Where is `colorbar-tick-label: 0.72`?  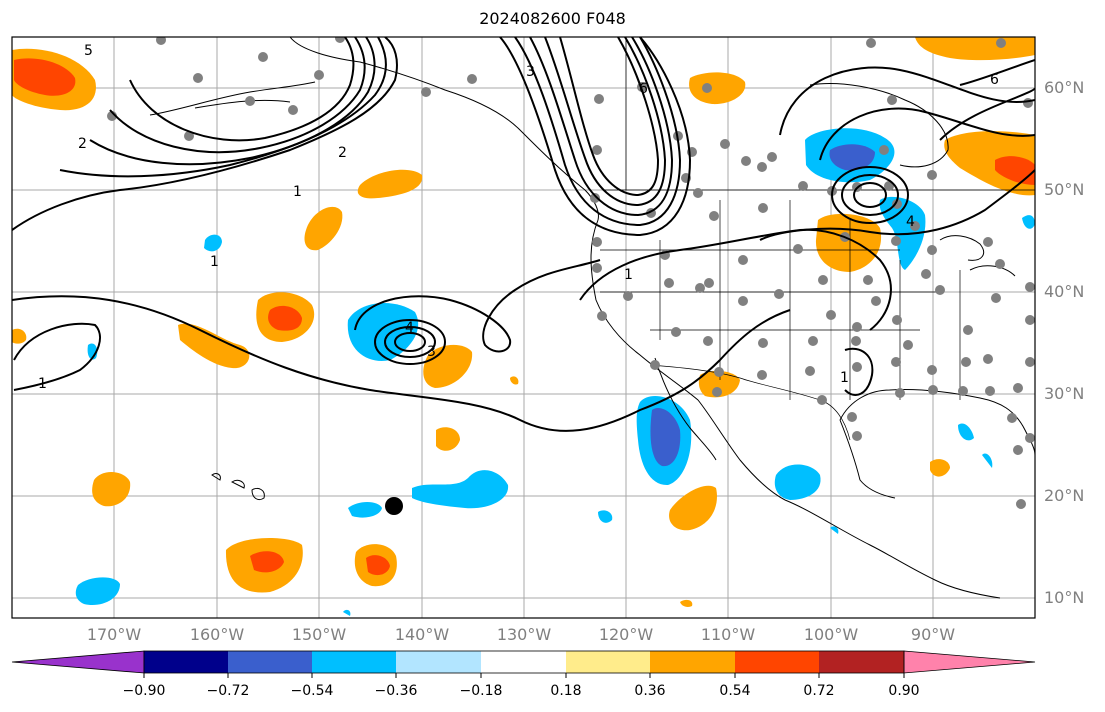
colorbar-tick-label: 0.72 is located at coordinates (819, 691).